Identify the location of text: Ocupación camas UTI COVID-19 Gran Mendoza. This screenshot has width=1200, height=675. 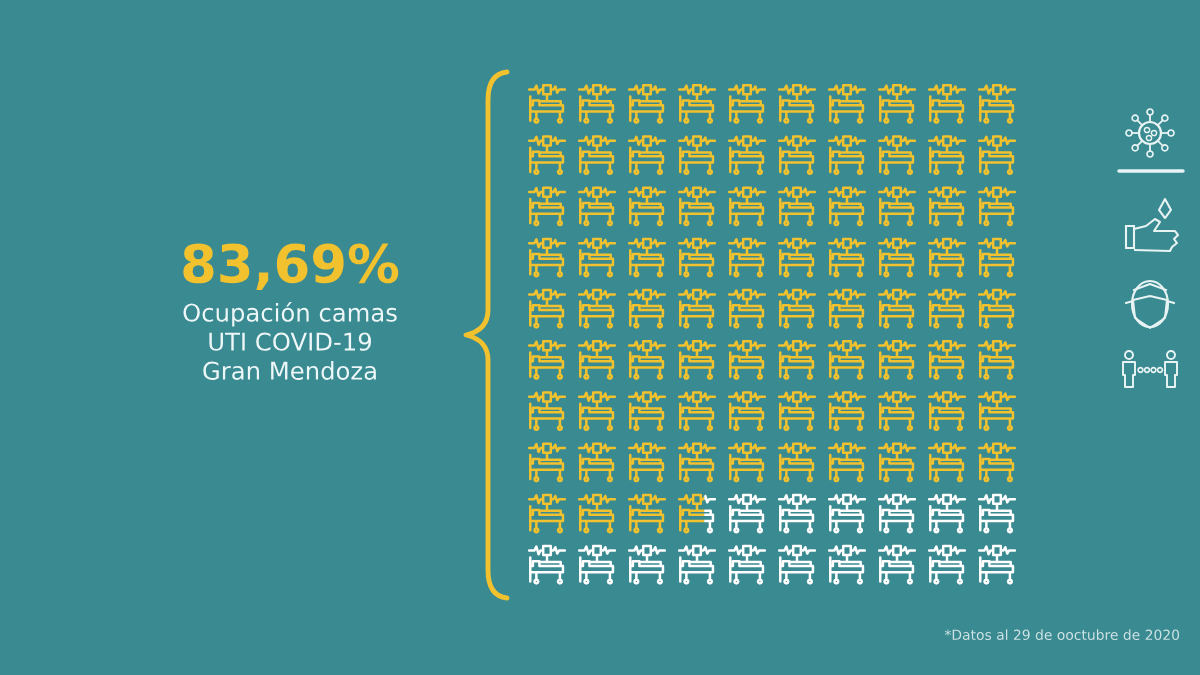
(290, 341).